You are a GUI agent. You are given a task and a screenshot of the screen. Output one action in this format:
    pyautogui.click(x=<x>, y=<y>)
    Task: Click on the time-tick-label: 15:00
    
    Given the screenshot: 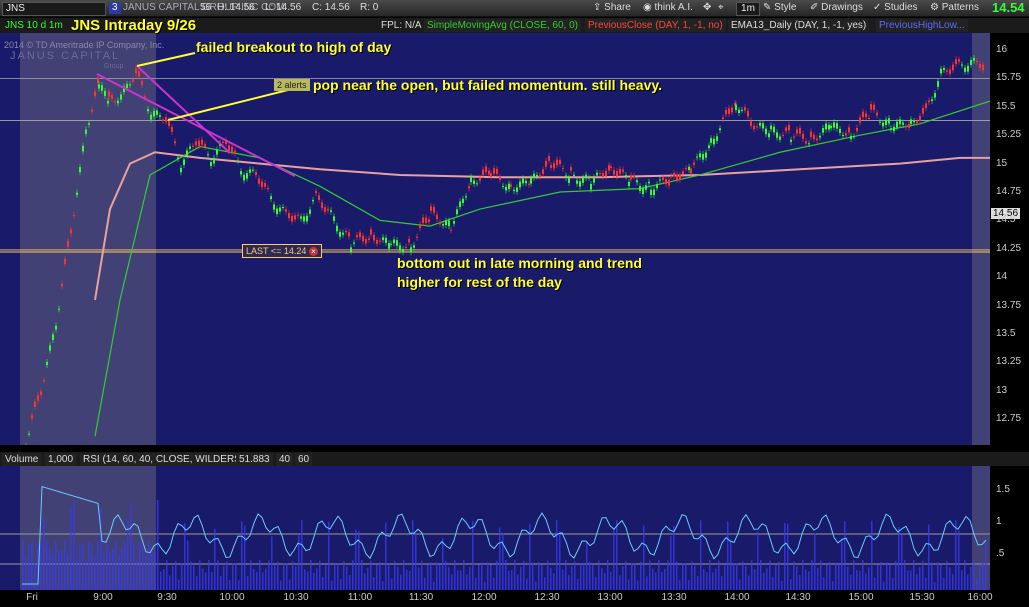 What is the action you would take?
    pyautogui.click(x=861, y=597)
    